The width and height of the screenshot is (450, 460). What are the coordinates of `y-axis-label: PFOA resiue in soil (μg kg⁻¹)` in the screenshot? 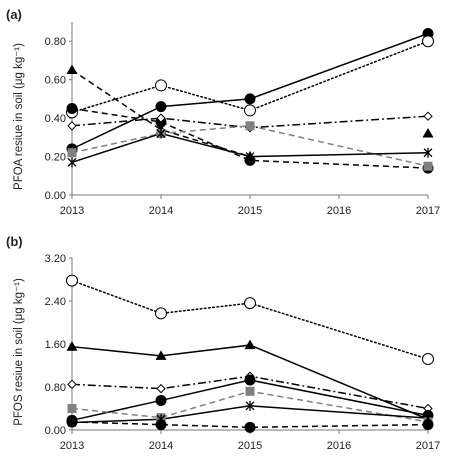 It's located at (19, 116).